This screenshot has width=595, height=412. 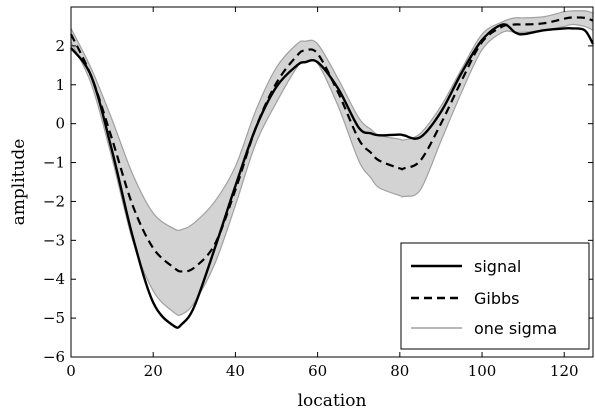 What do you see at coordinates (317, 371) in the screenshot?
I see `x-tick-label: 60` at bounding box center [317, 371].